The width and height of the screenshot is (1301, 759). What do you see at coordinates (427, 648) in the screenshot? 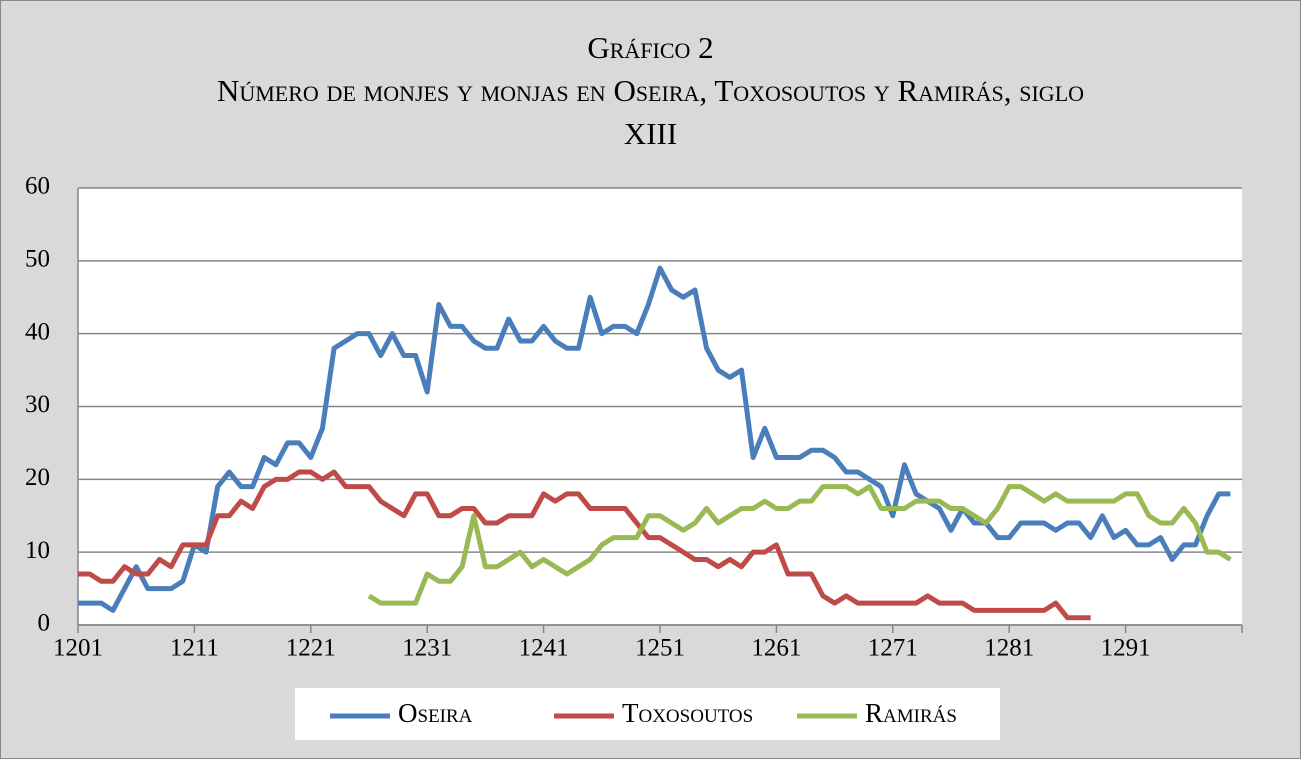
I see `x-tick-label: 1231` at bounding box center [427, 648].